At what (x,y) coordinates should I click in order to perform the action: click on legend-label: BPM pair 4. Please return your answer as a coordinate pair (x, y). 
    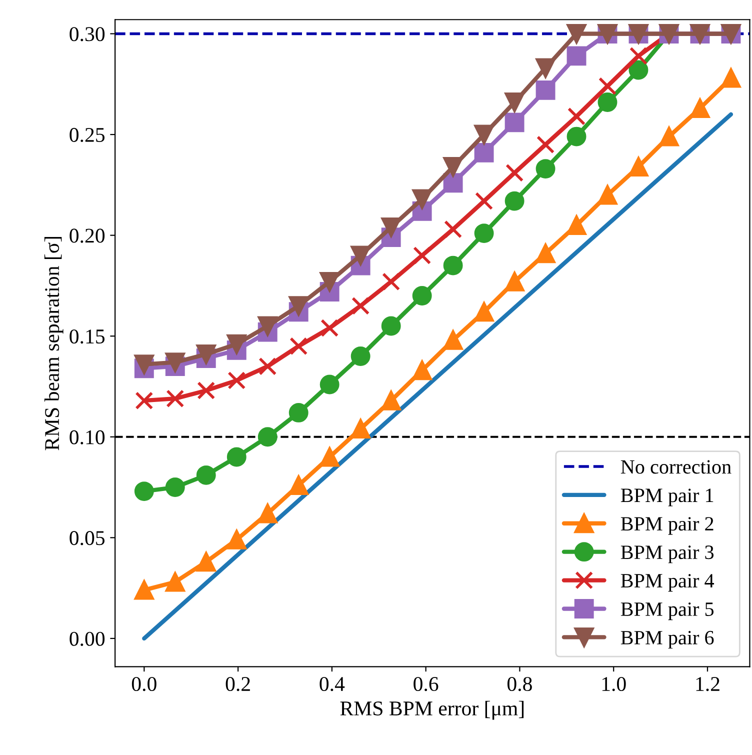
    Looking at the image, I should click on (667, 583).